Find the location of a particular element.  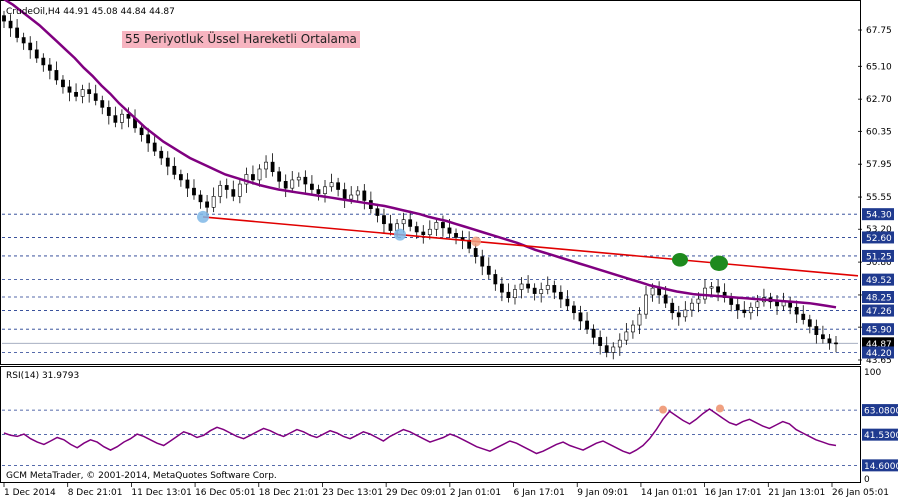

price-level-label: 44.87 is located at coordinates (879, 345).